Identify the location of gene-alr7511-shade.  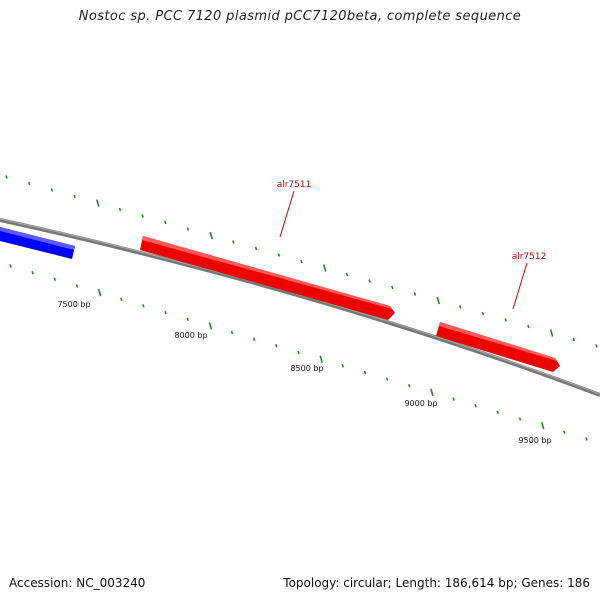
(267, 272).